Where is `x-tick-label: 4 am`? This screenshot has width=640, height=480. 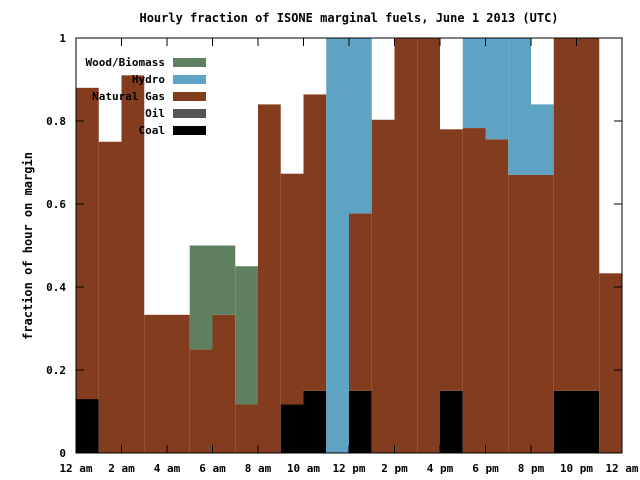
x-tick-label: 4 am is located at coordinates (167, 468).